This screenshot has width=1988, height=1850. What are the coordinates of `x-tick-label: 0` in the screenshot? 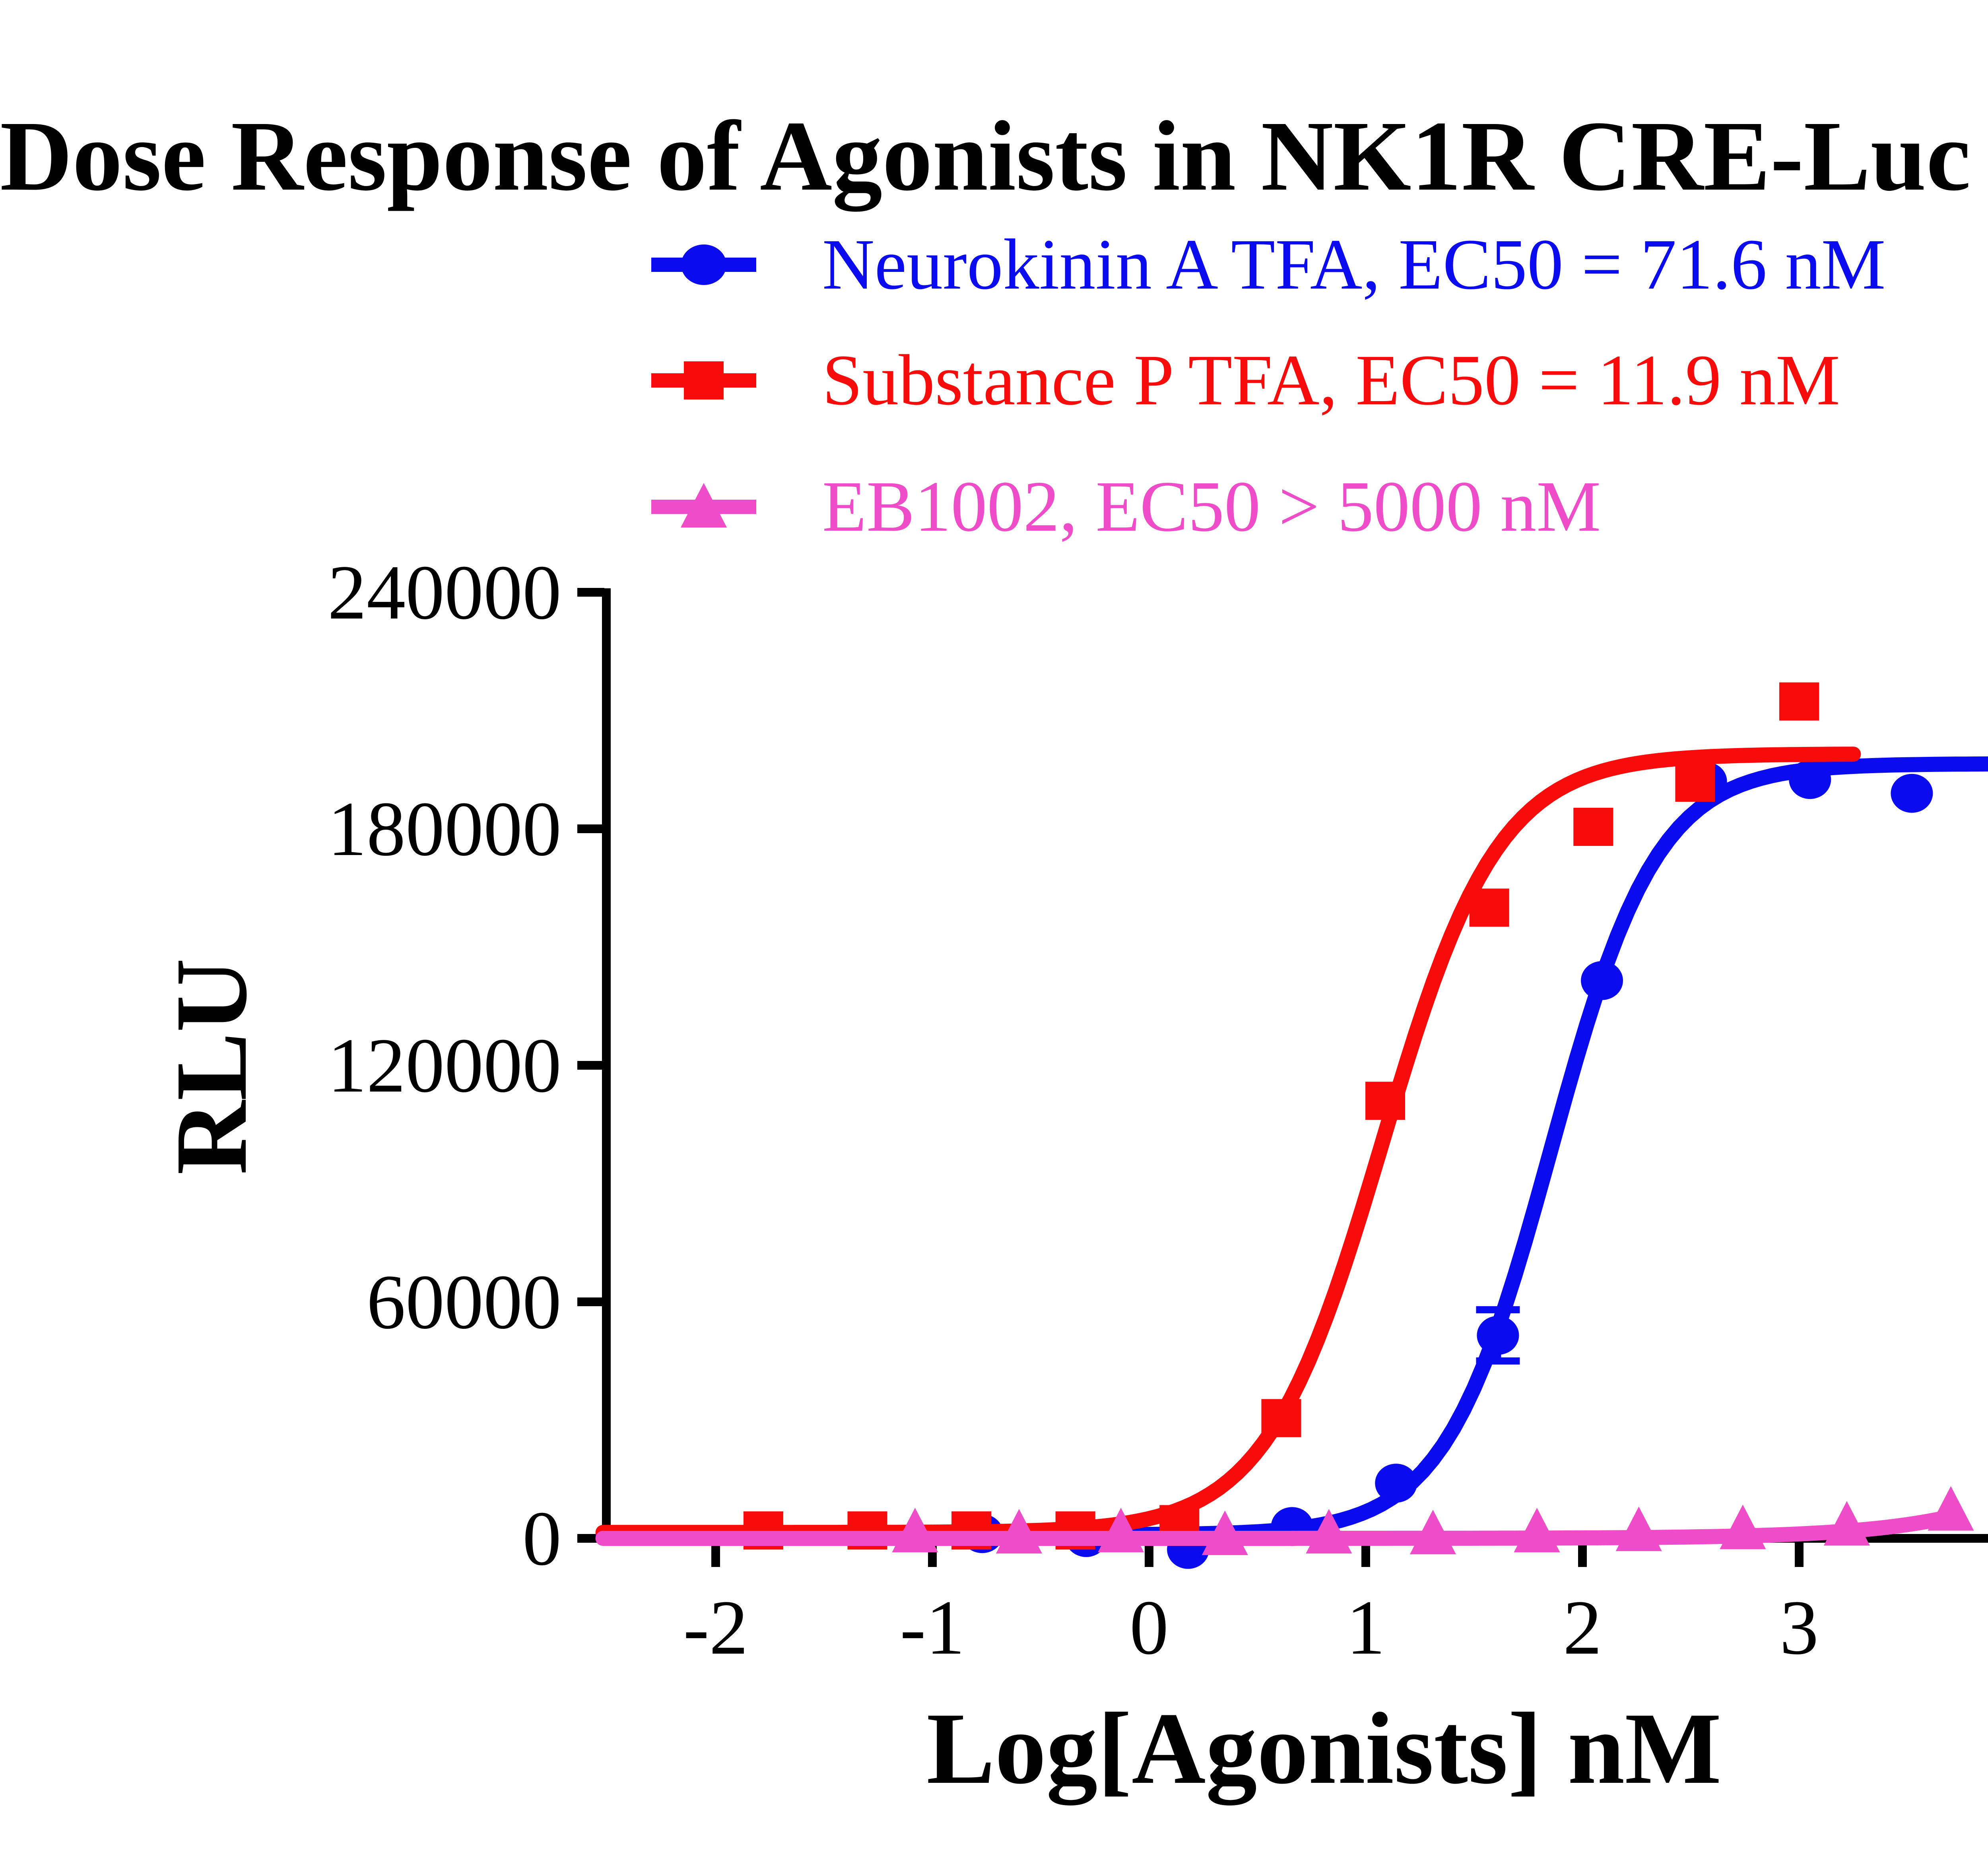 It's located at (1149, 1627).